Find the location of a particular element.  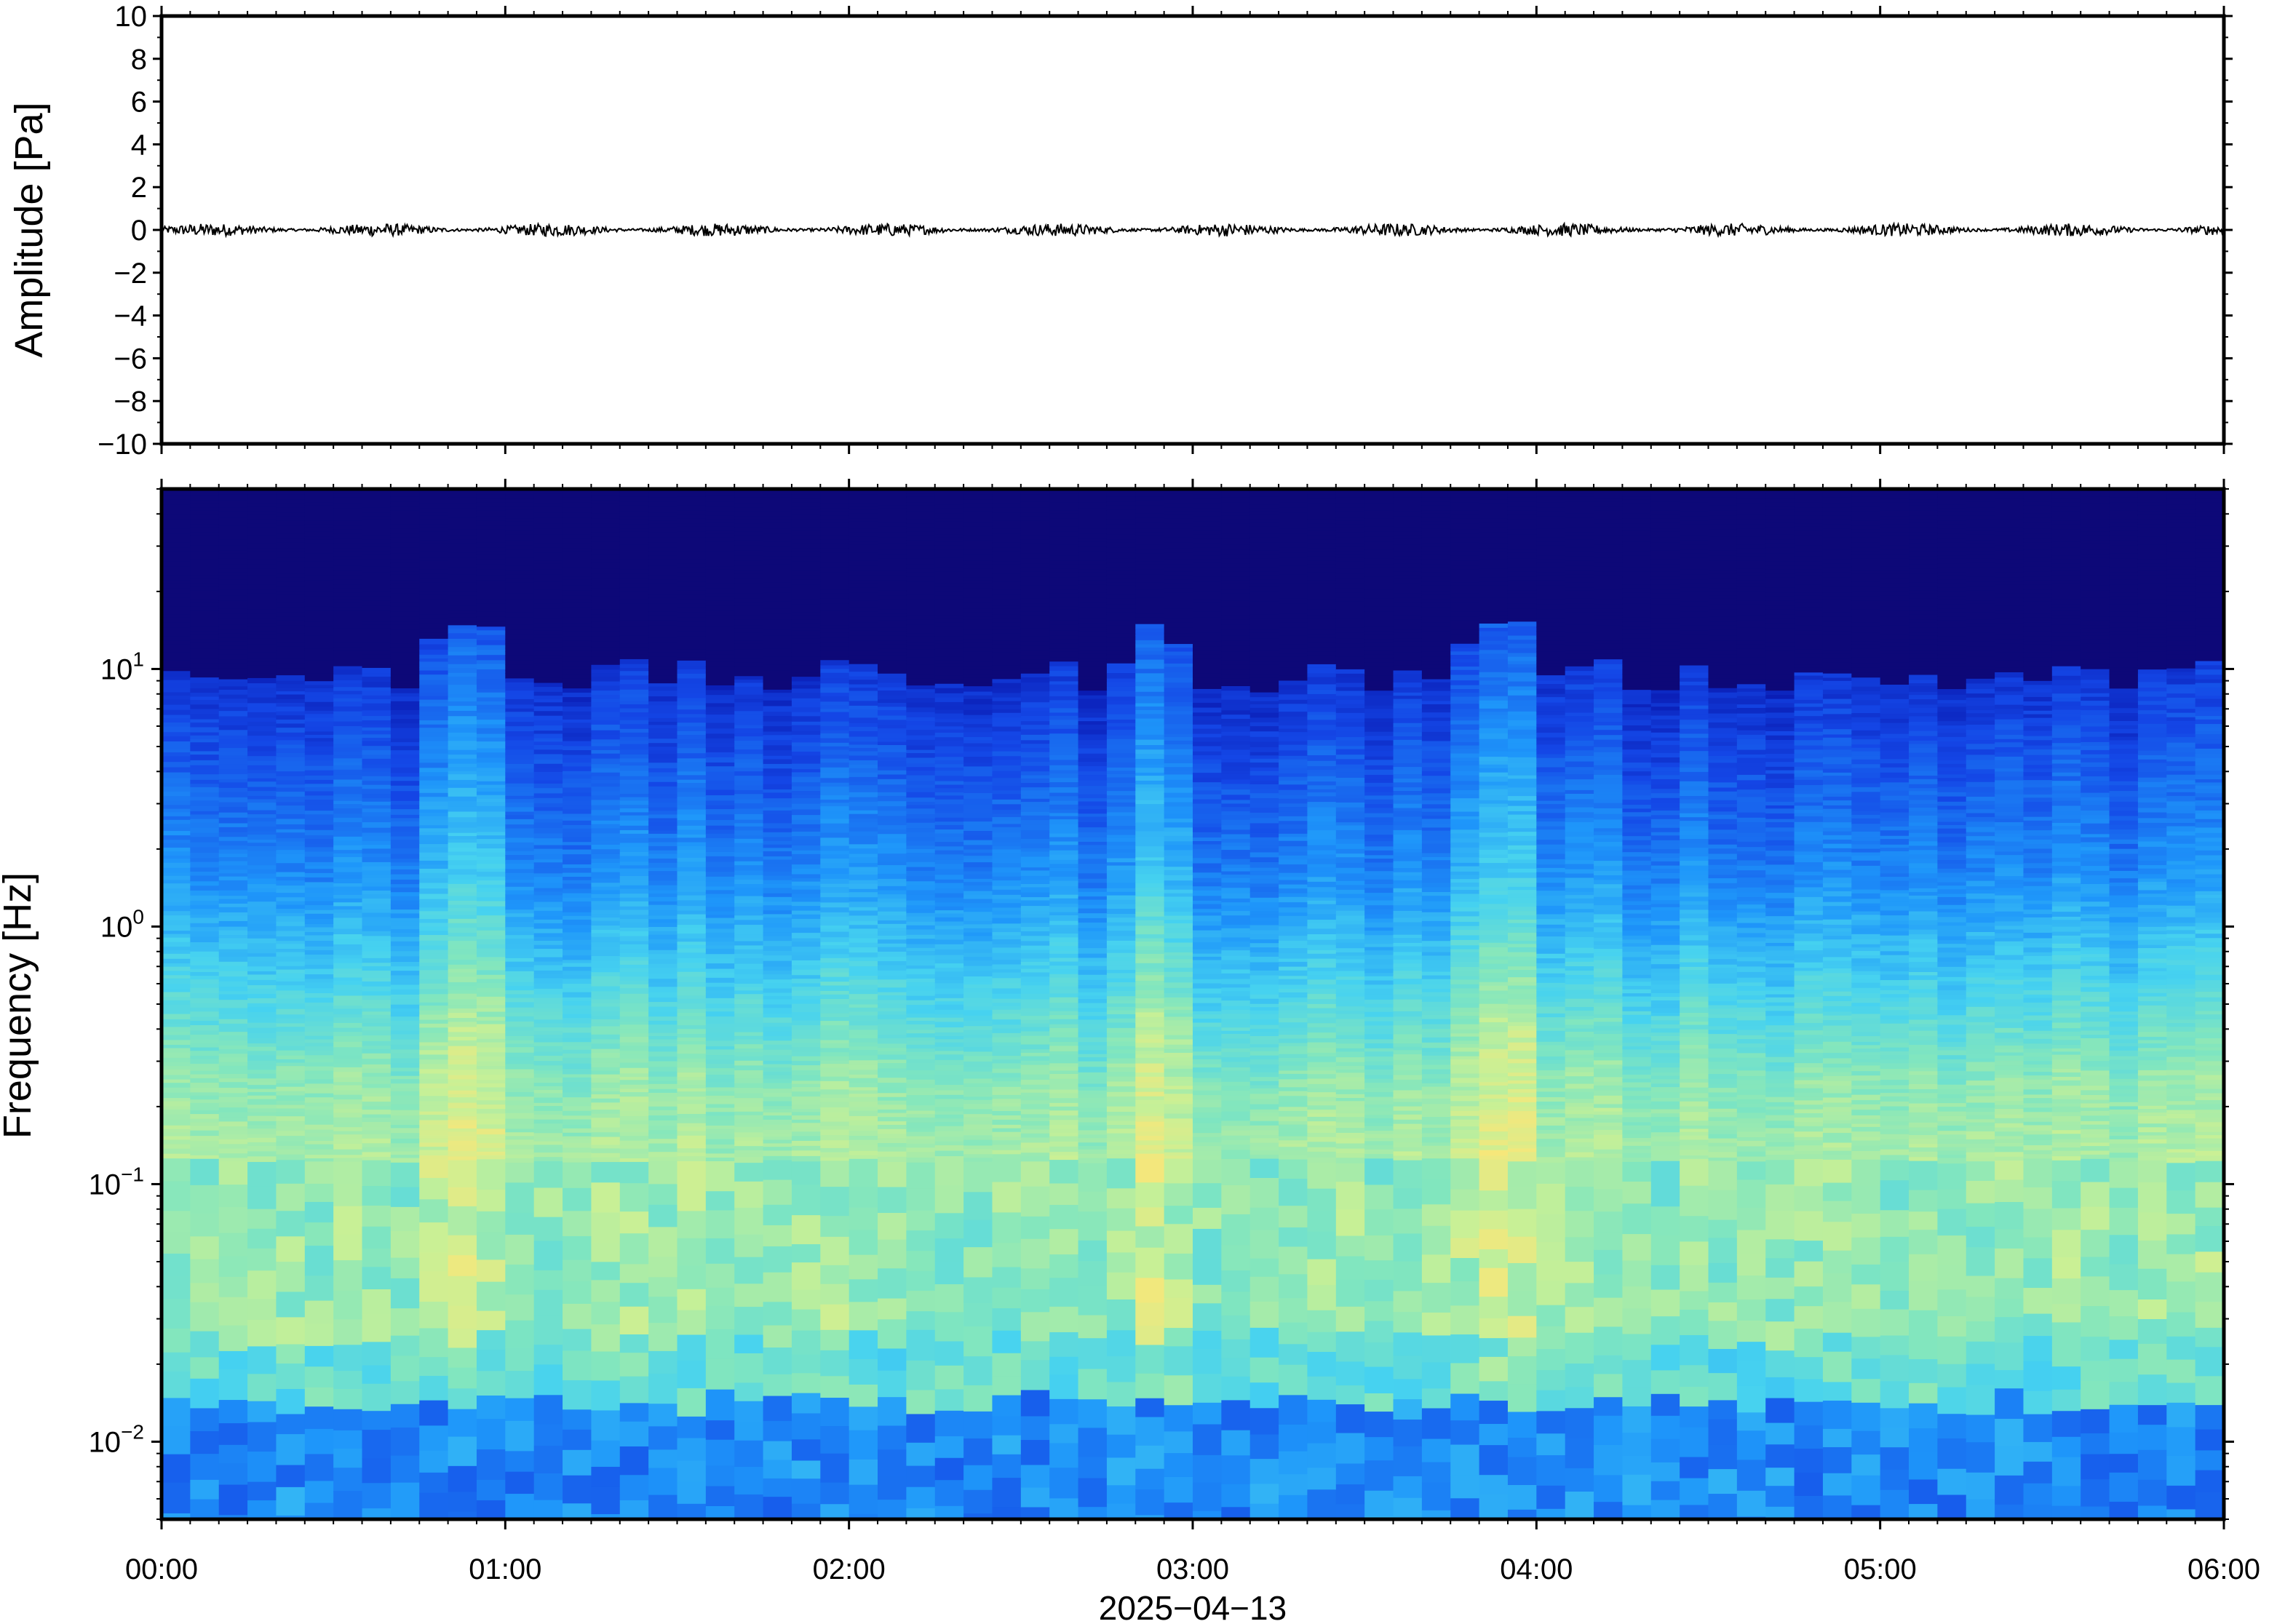

waveform-y-tick-label: −2 is located at coordinates (130, 274).